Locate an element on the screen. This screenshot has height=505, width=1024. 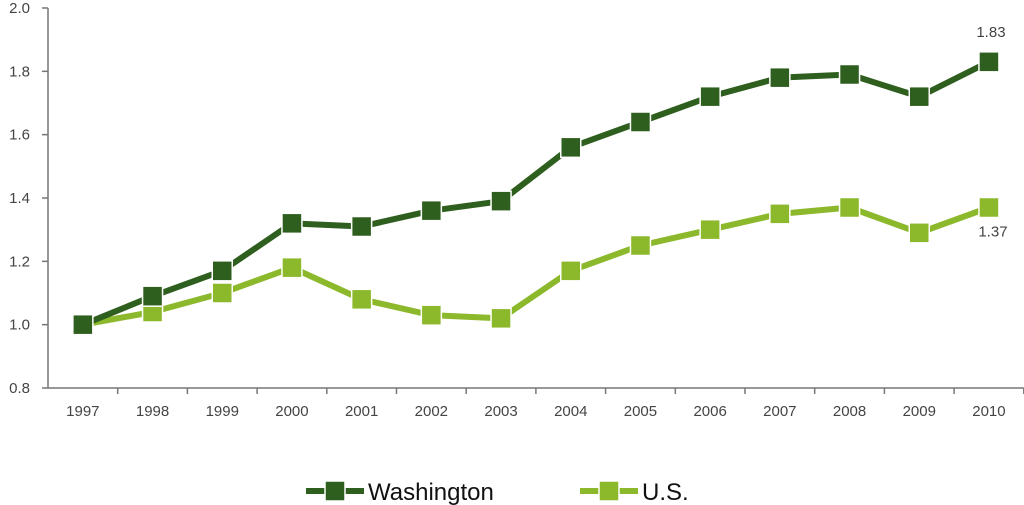
y-tick-label: 1.8 is located at coordinates (19, 71).